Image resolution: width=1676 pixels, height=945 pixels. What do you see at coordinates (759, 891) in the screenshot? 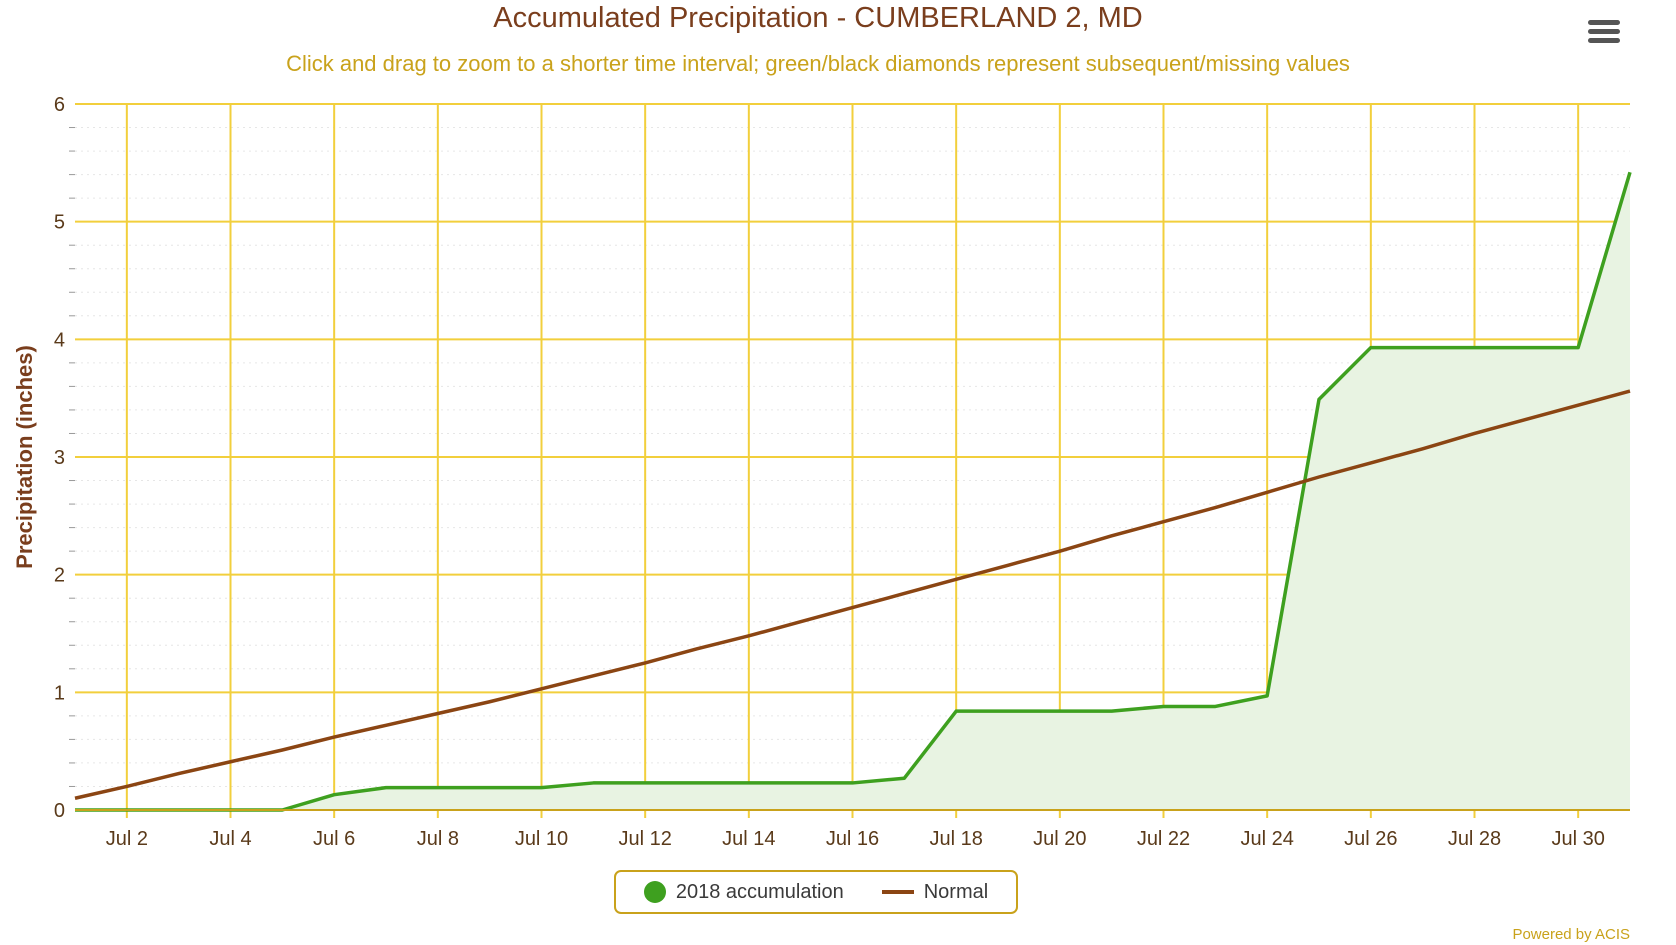
I see `legend-label: 2018 accumulation` at bounding box center [759, 891].